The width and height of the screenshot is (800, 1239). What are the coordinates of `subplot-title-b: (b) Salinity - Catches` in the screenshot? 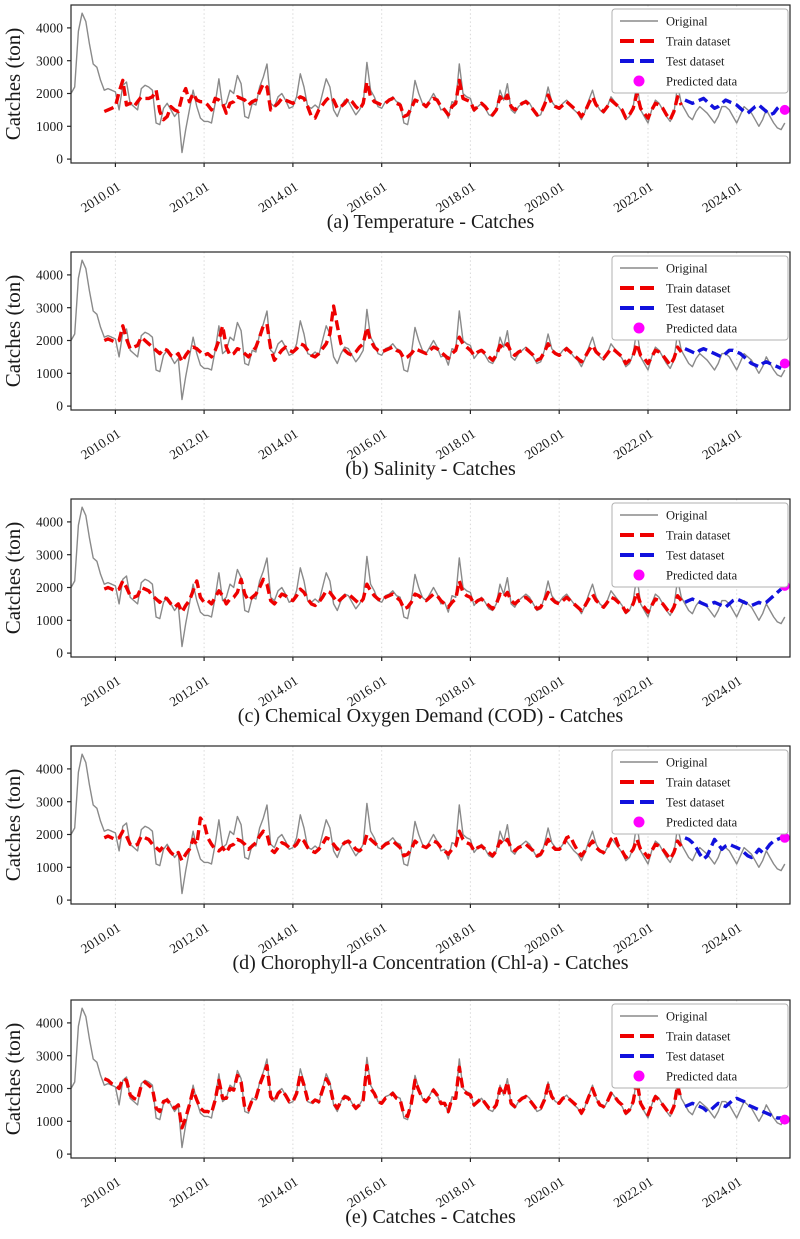 It's located at (430, 469).